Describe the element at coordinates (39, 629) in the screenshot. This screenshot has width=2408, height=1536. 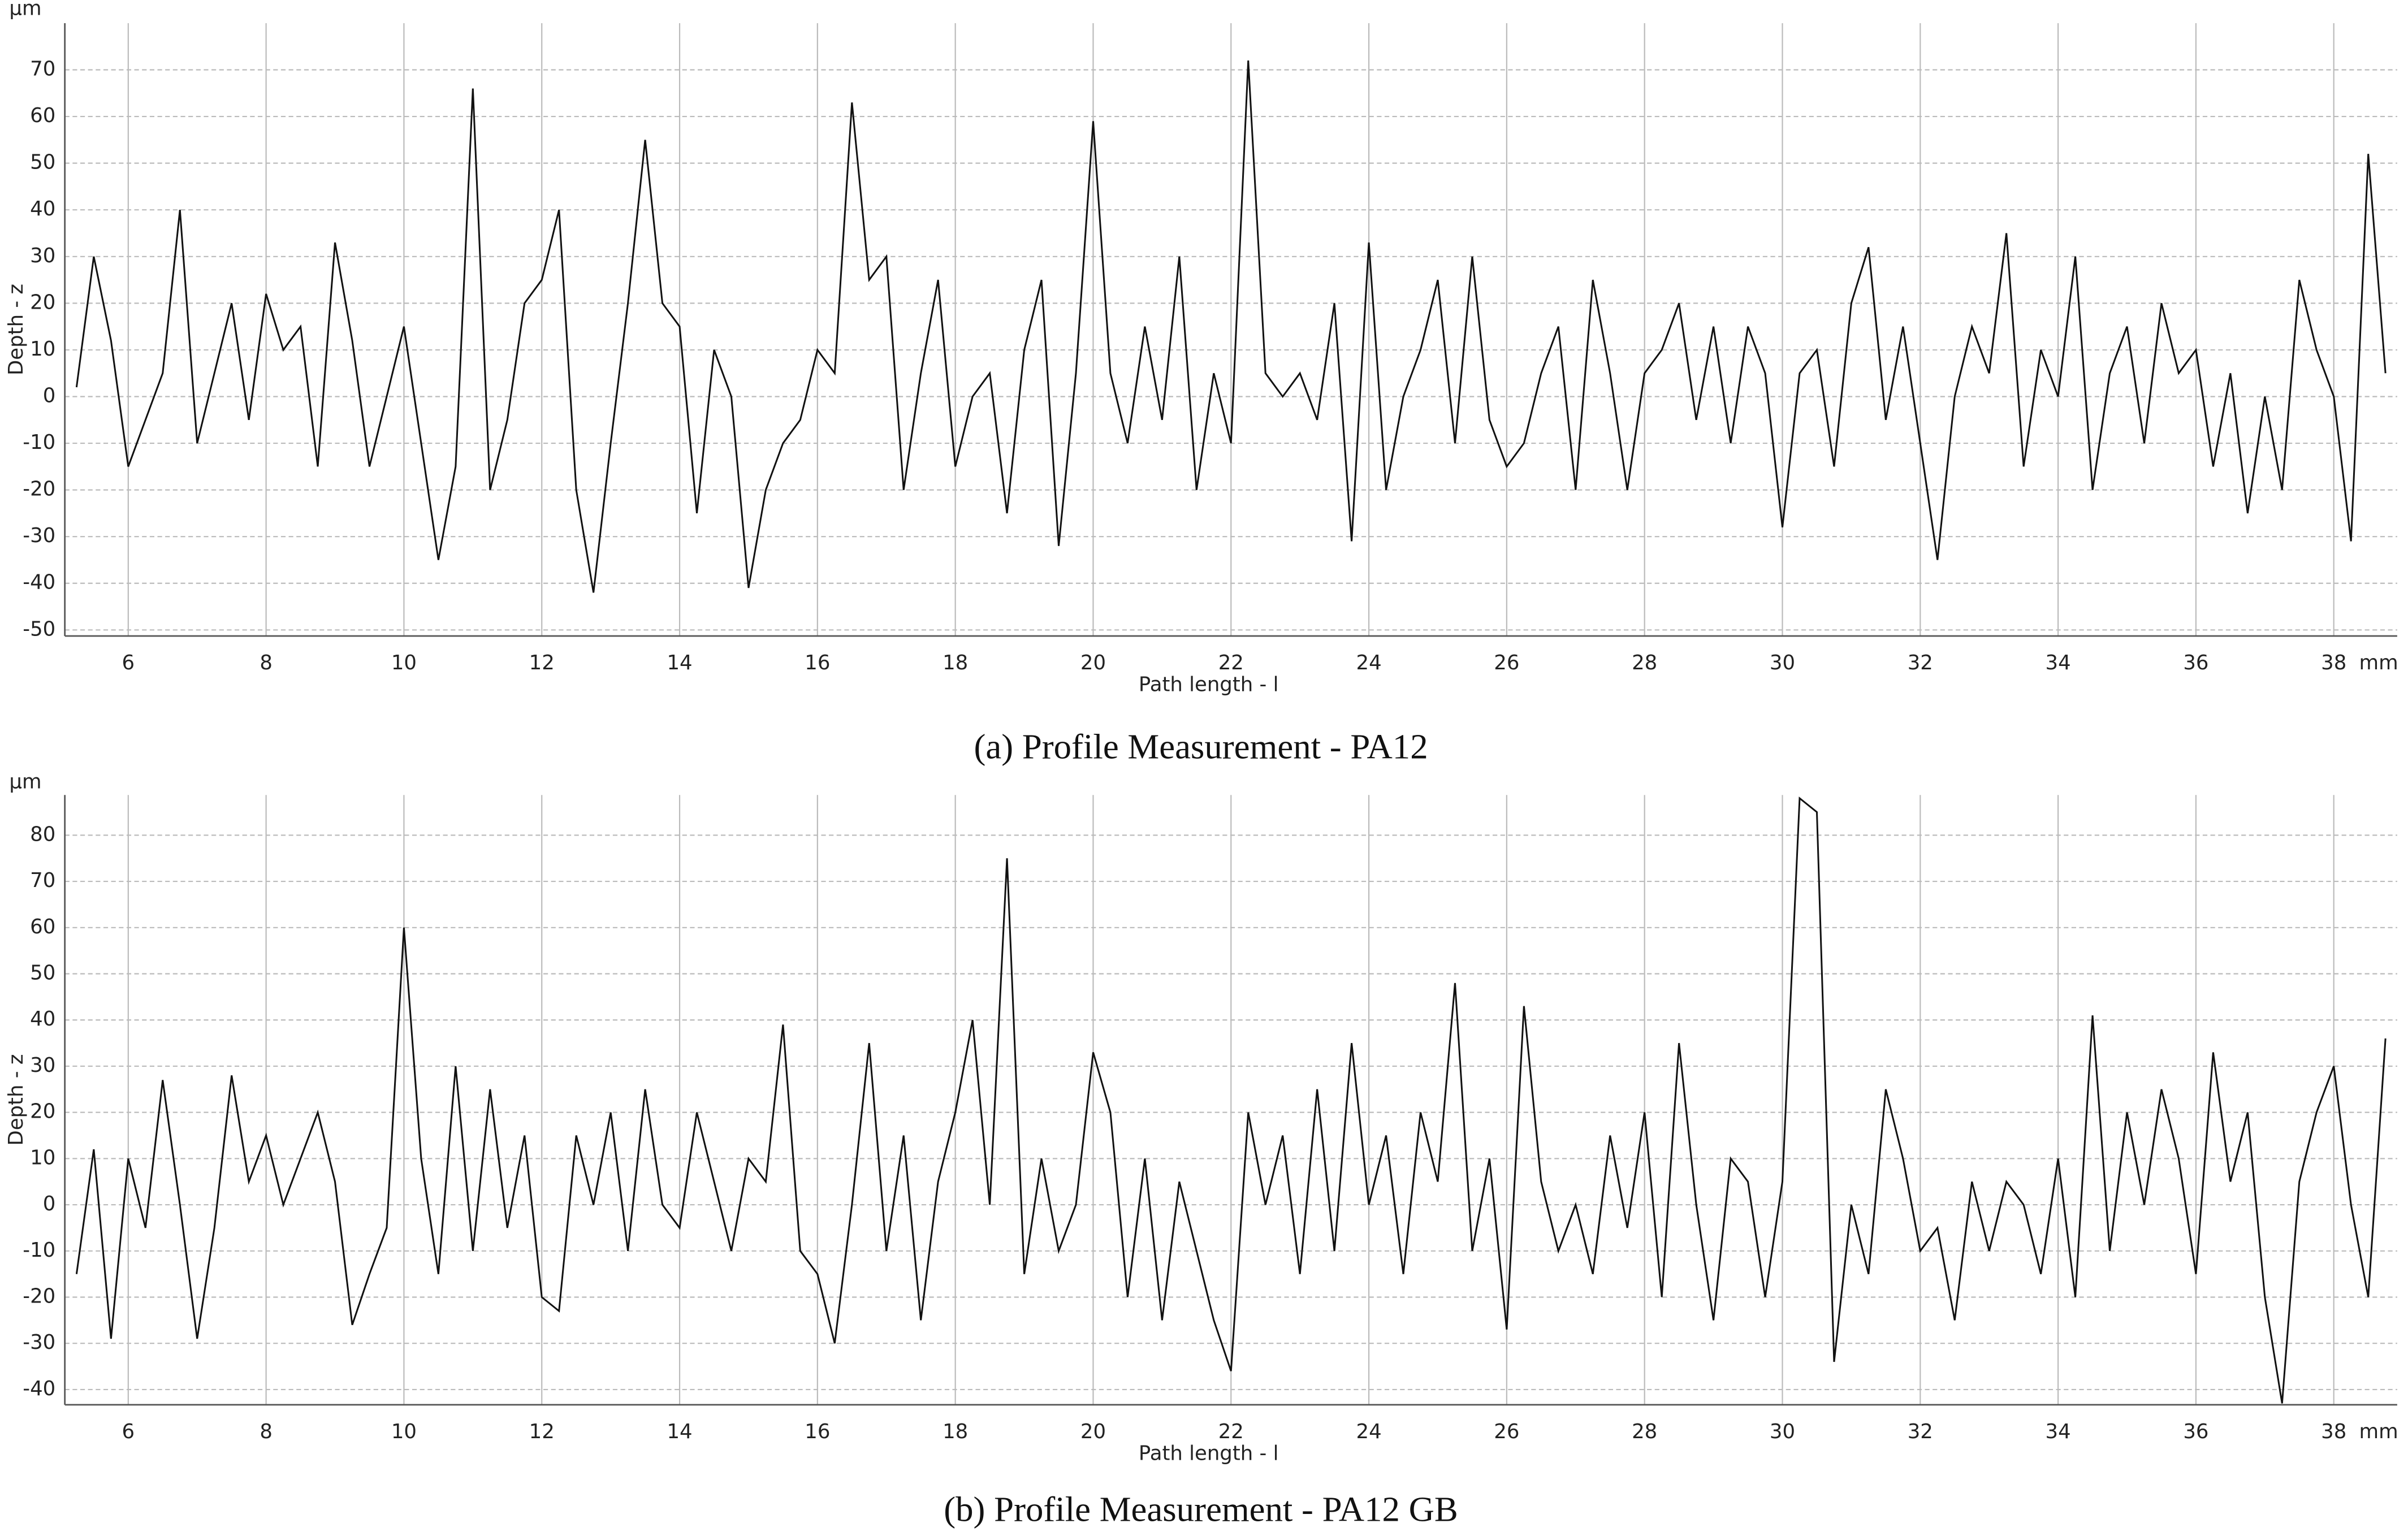
I see `y-tick-label: -50` at that location.